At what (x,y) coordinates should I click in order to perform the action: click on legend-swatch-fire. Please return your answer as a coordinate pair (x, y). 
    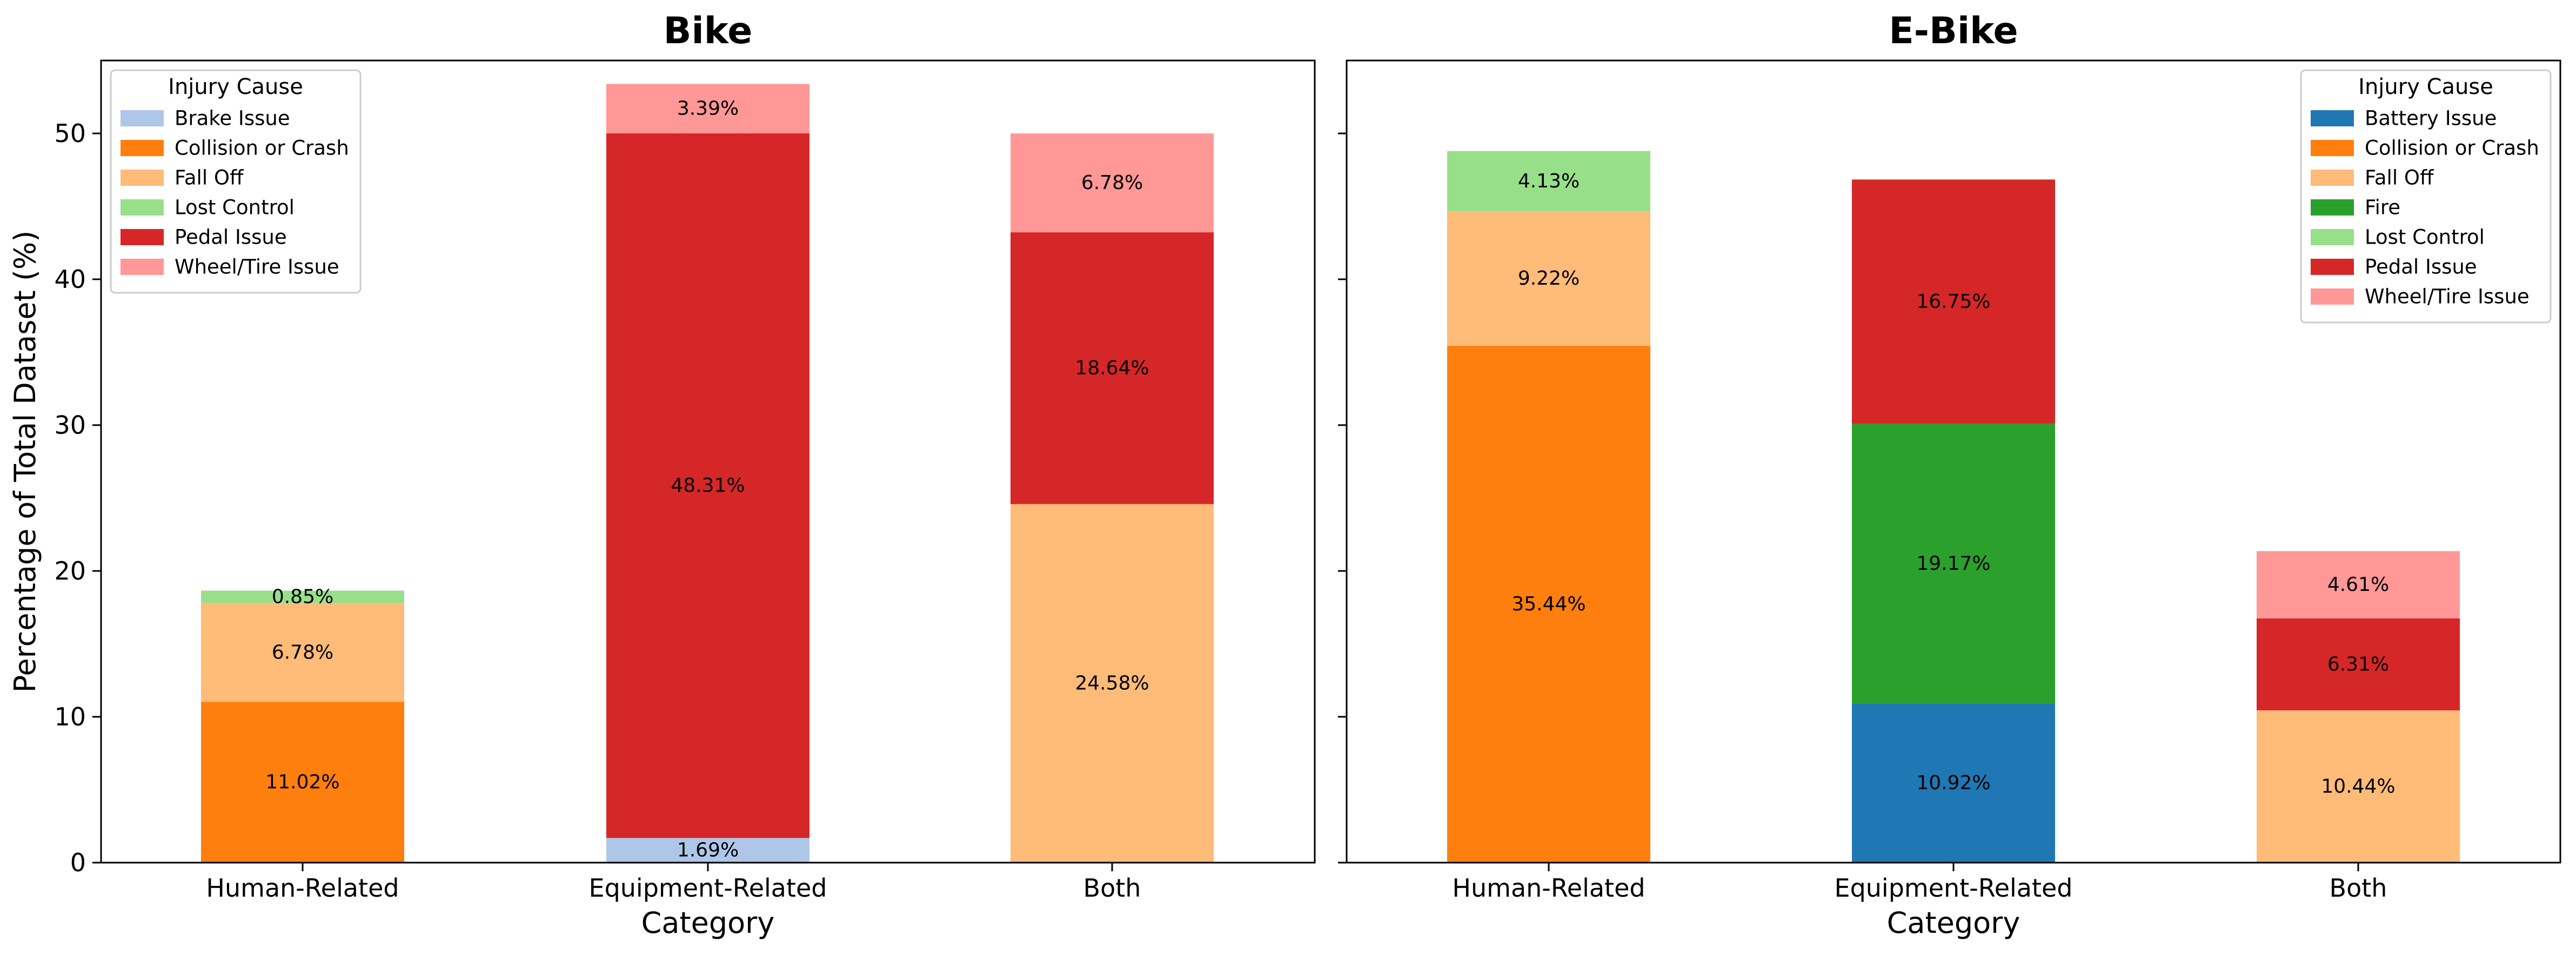
    Looking at the image, I should click on (2332, 207).